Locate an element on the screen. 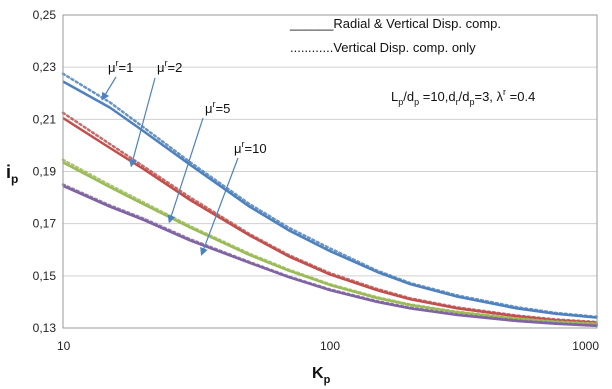 This screenshot has width=612, height=389. annotation-label: μr=1 is located at coordinates (120, 66).